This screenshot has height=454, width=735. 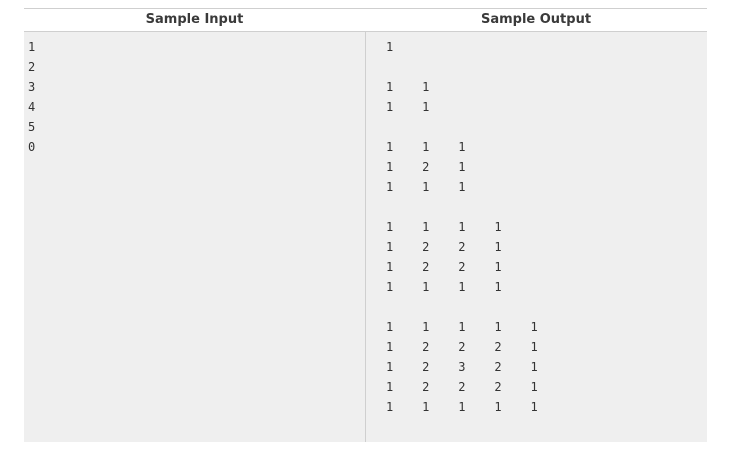 What do you see at coordinates (194, 19) in the screenshot?
I see `sample-input-header: Sample Input` at bounding box center [194, 19].